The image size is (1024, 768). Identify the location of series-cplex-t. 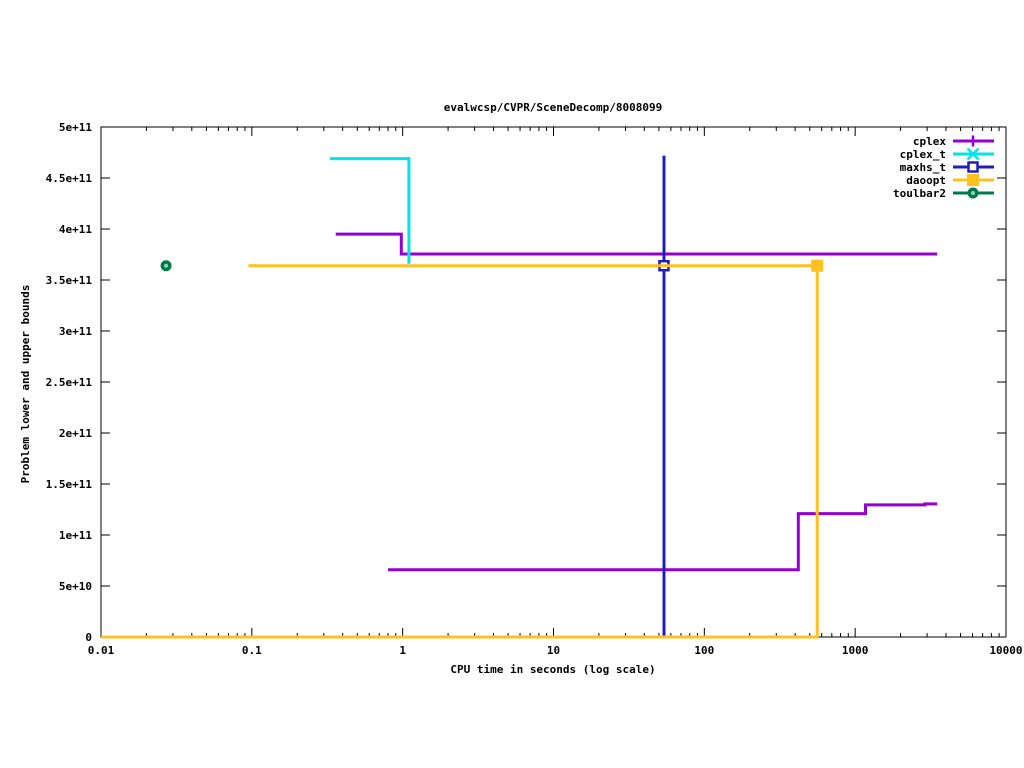
(370, 210).